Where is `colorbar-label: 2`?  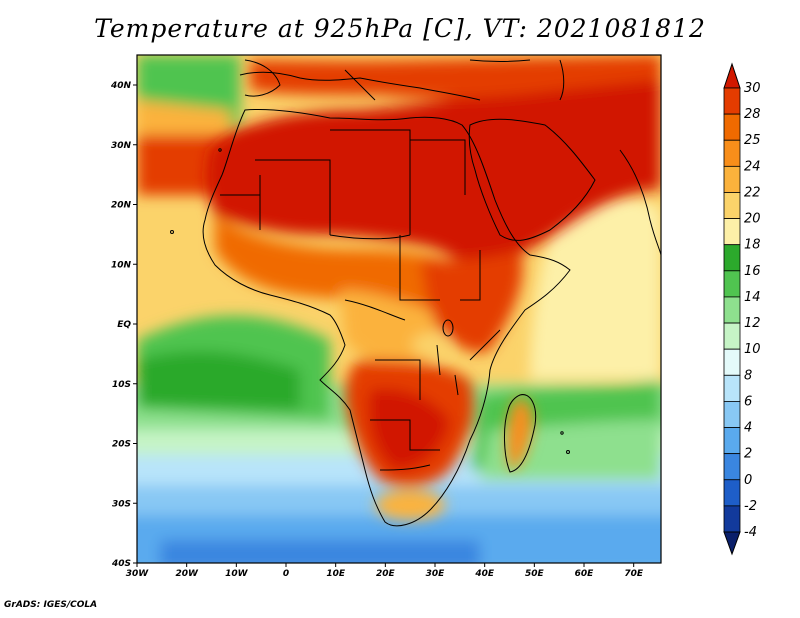 colorbar-label: 2 is located at coordinates (748, 454).